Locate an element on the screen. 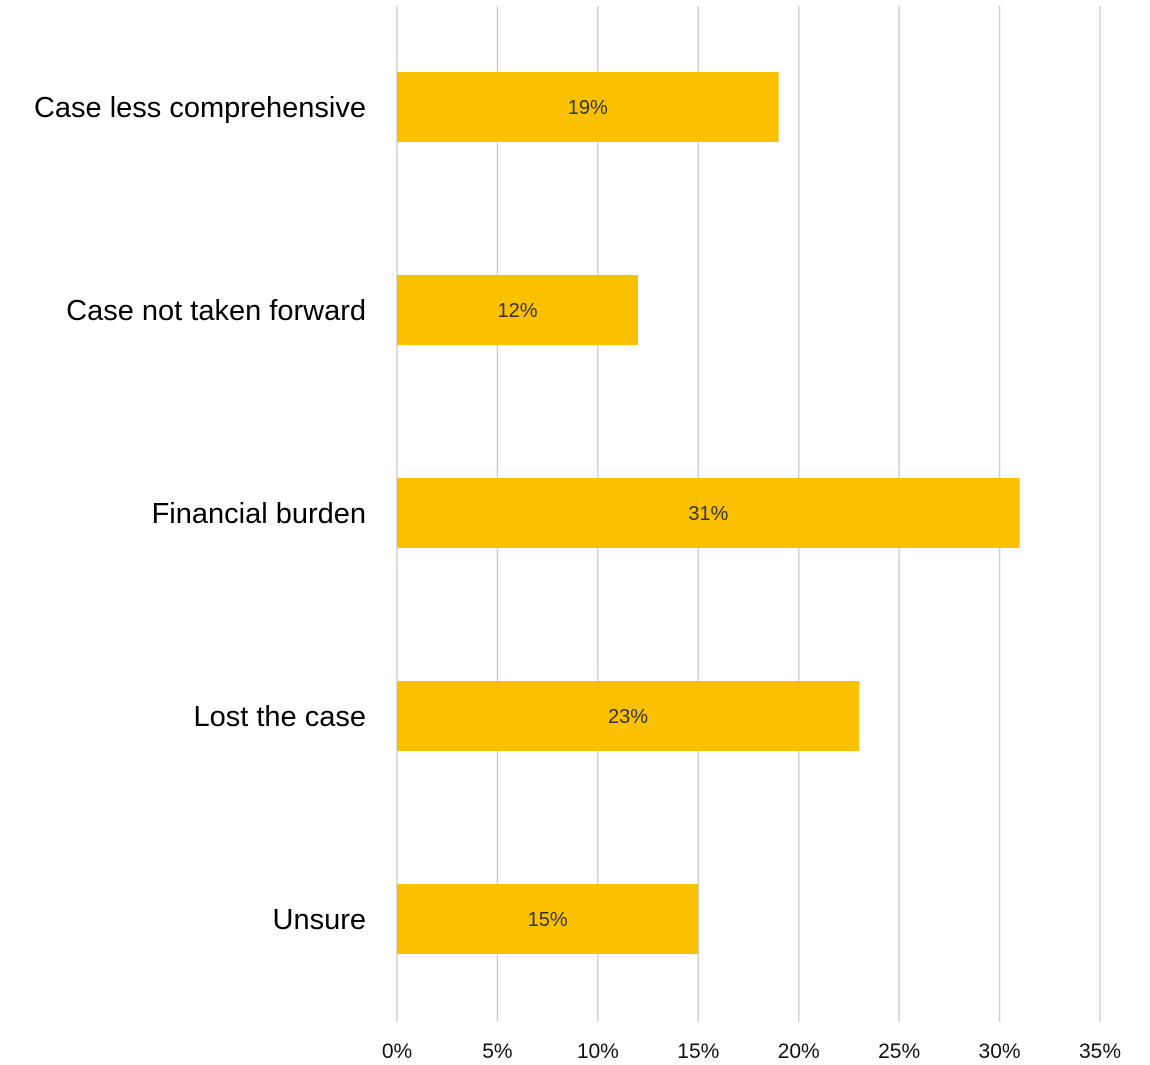 The width and height of the screenshot is (1150, 1065). x-tick-label: 30% is located at coordinates (1000, 1050).